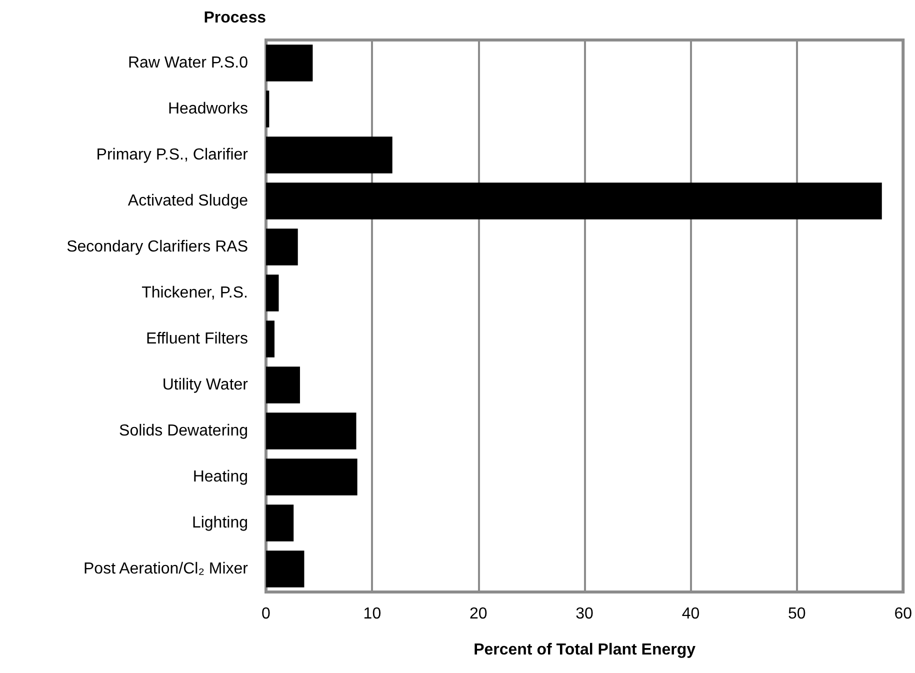 Image resolution: width=915 pixels, height=673 pixels. I want to click on x-tick-label: 20, so click(478, 614).